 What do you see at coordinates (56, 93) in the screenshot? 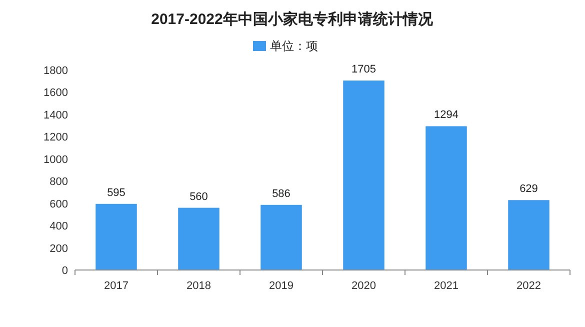
I see `y-tick-label: 1600` at bounding box center [56, 93].